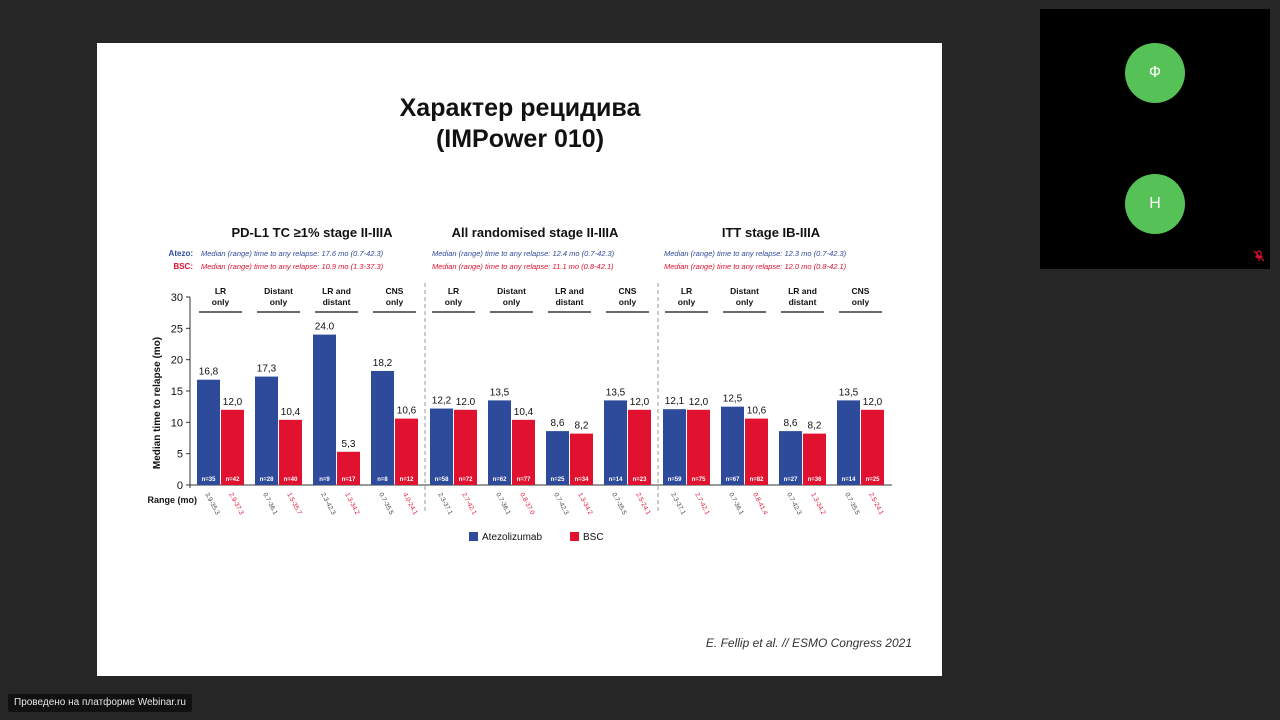 Image resolution: width=1280 pixels, height=720 pixels. Describe the element at coordinates (291, 480) in the screenshot. I see `bar-n-label: n=40` at that location.